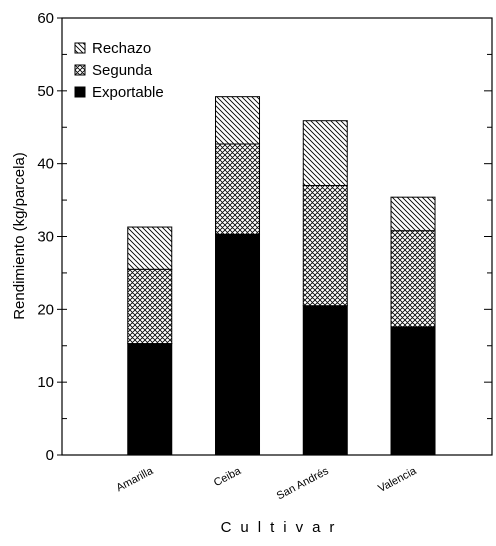 This screenshot has width=496, height=546. What do you see at coordinates (397, 480) in the screenshot?
I see `x-tick-label: Valencia` at bounding box center [397, 480].